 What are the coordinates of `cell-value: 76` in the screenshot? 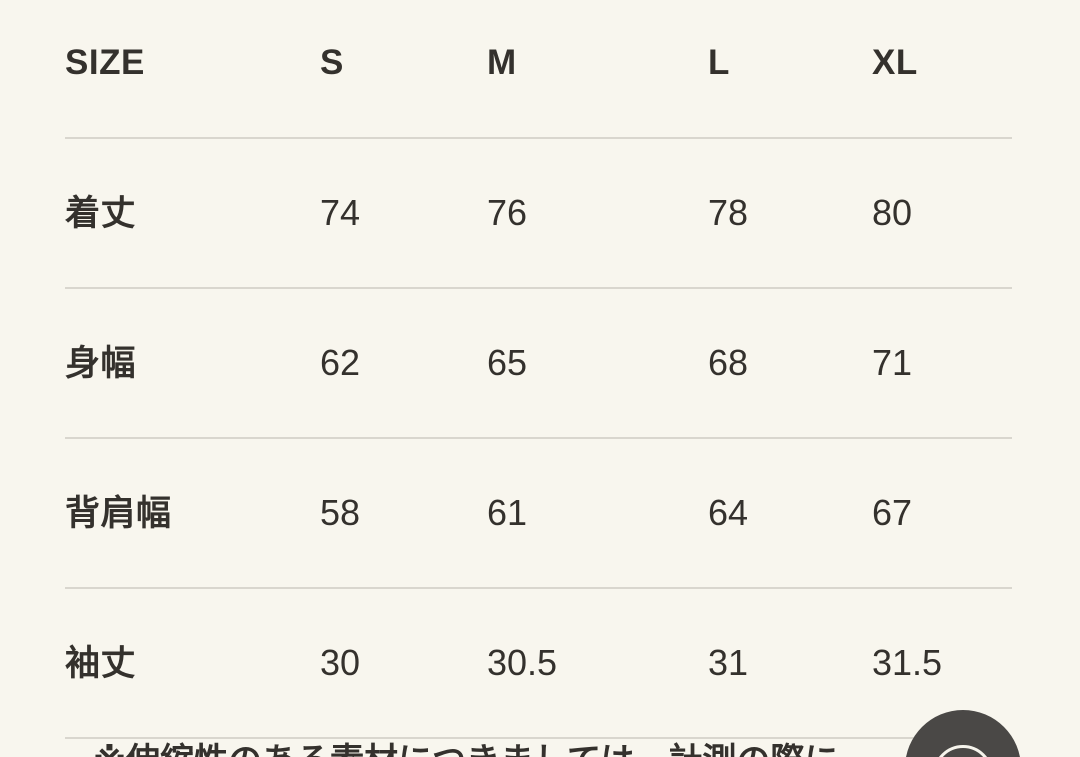 It's located at (507, 212).